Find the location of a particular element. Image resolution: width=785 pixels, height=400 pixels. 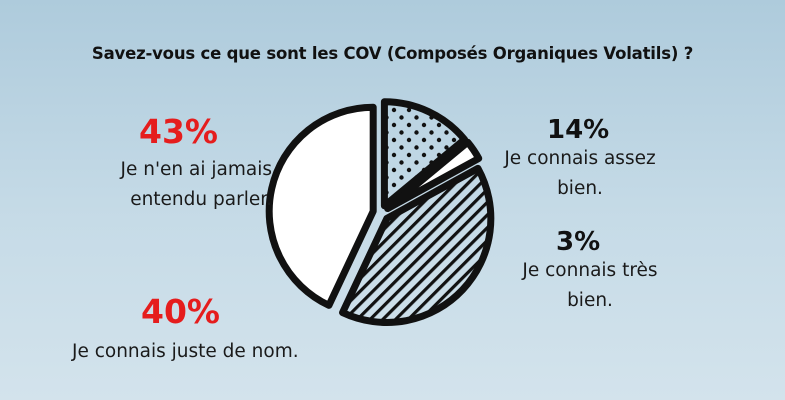

slice-label-value-43: 43% is located at coordinates (178, 131).